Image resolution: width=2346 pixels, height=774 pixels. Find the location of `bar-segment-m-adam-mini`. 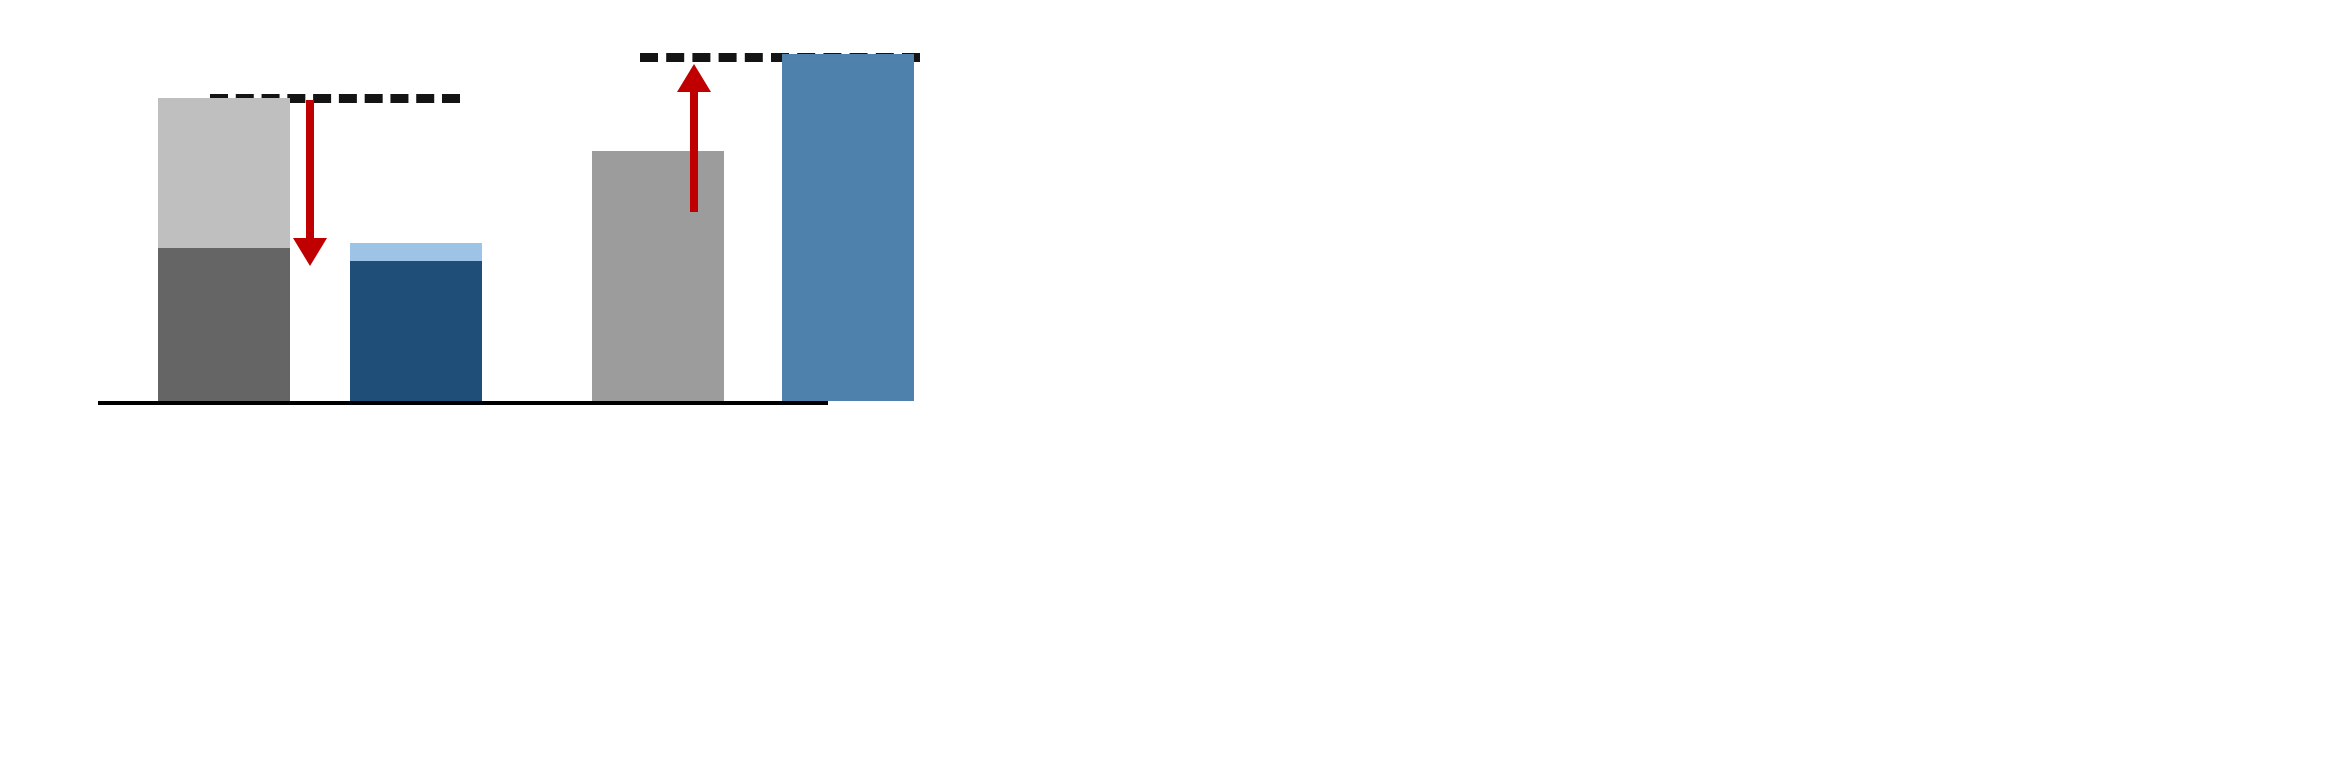

bar-segment-m-adam-mini is located at coordinates (416, 331).